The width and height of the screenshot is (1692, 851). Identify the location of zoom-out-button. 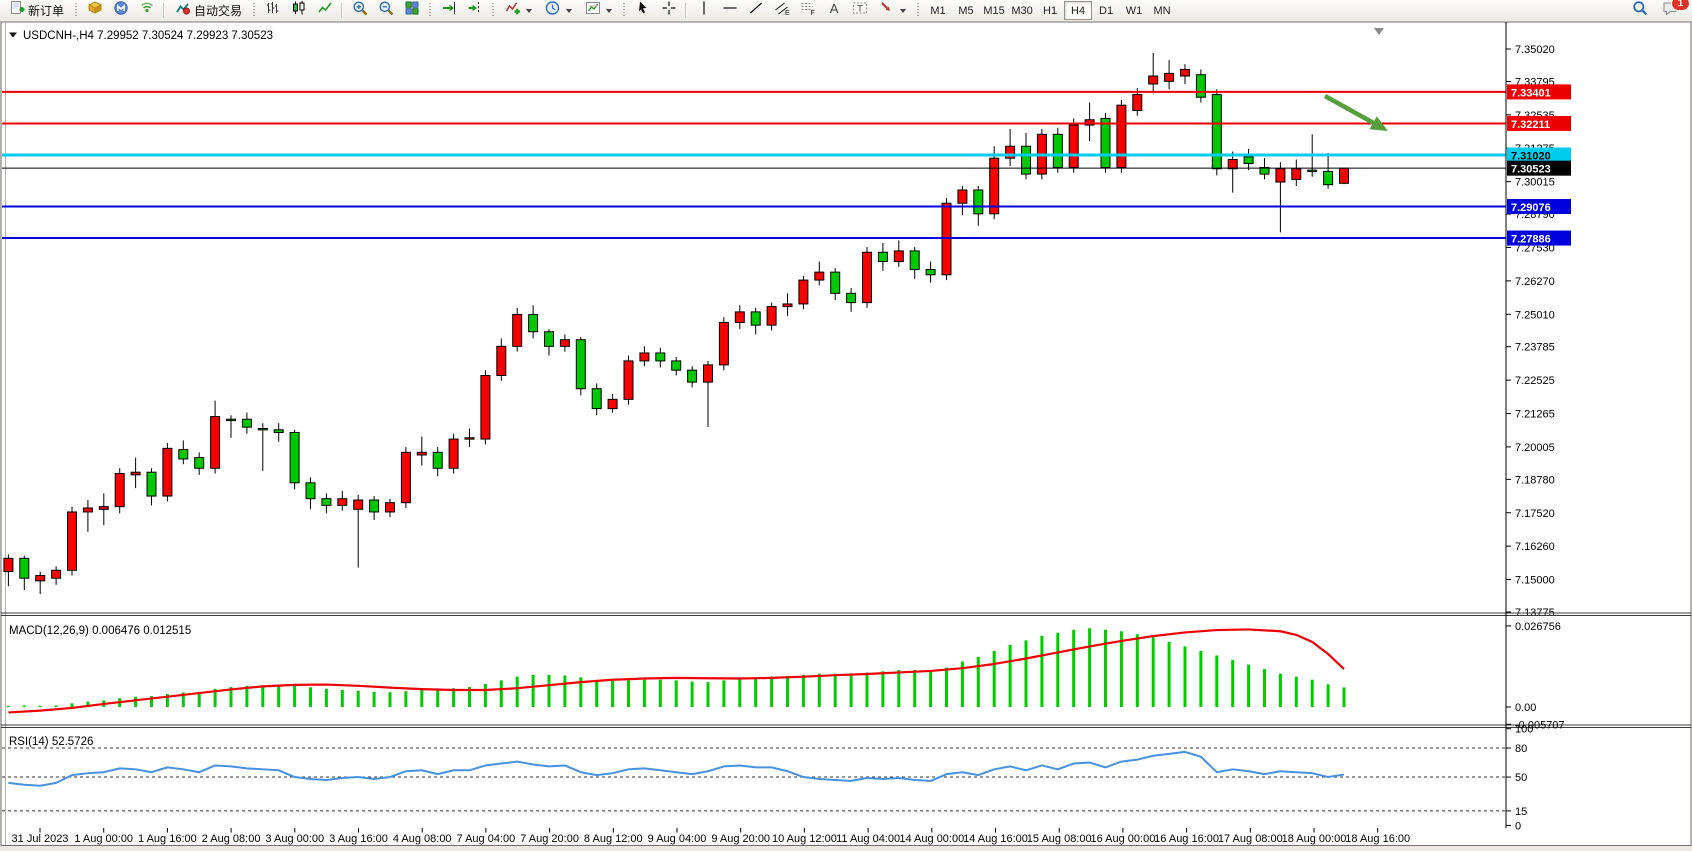
(385, 10).